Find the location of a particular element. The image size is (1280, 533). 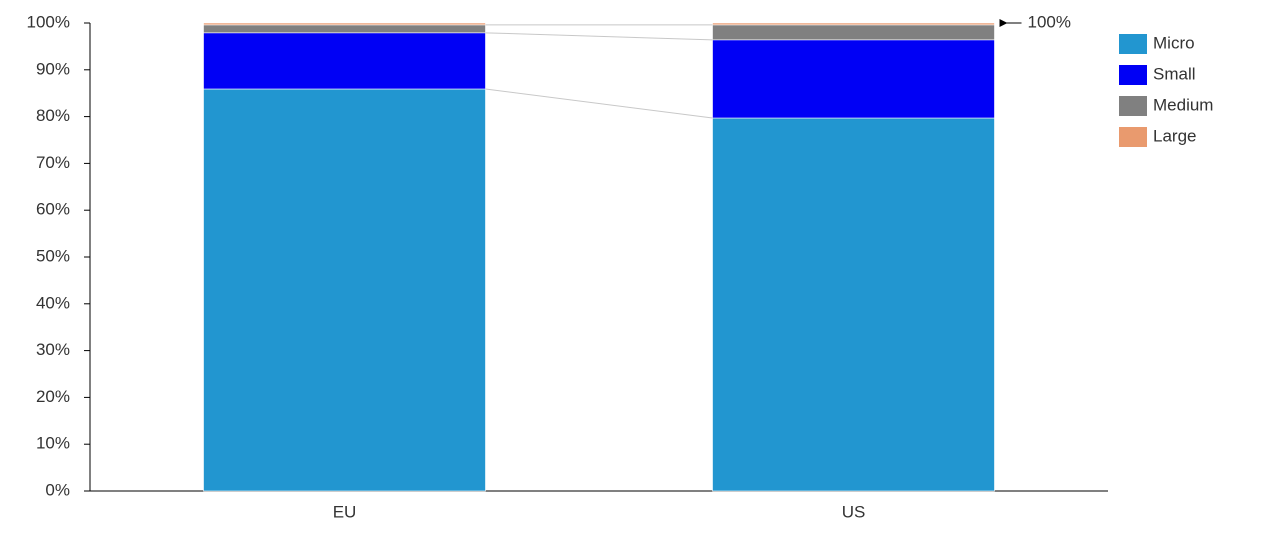

y-tick-label: 40% is located at coordinates (53, 302).